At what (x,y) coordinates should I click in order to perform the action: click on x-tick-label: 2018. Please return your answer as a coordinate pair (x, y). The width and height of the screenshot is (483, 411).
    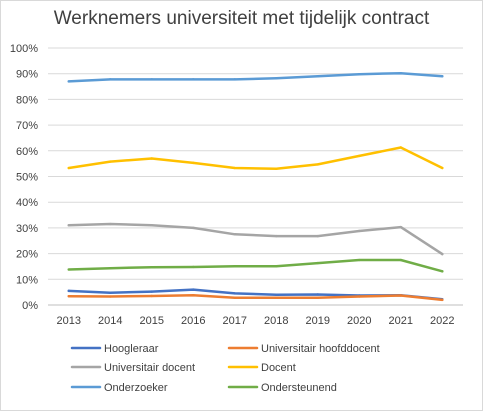
    Looking at the image, I should click on (276, 321).